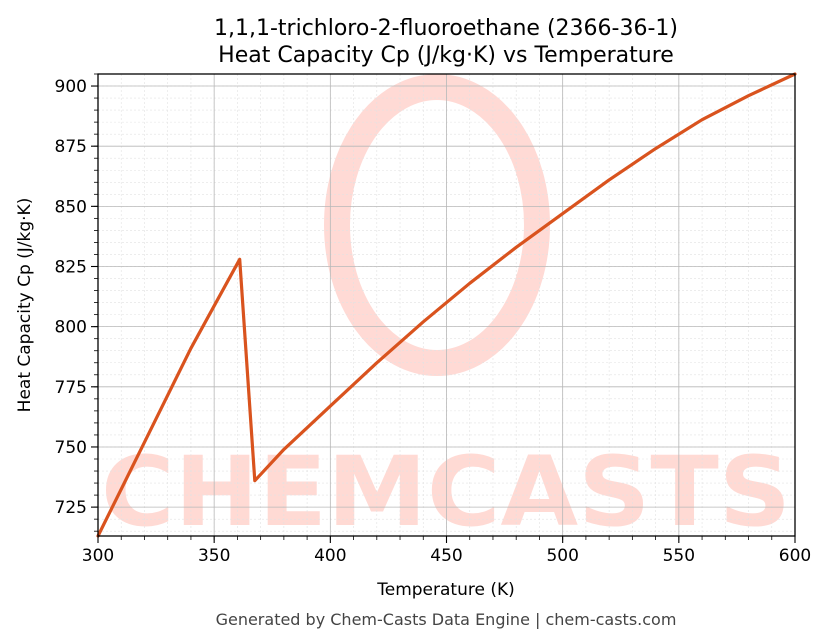 This screenshot has width=830, height=644. I want to click on y-tick-label: 800, so click(71, 328).